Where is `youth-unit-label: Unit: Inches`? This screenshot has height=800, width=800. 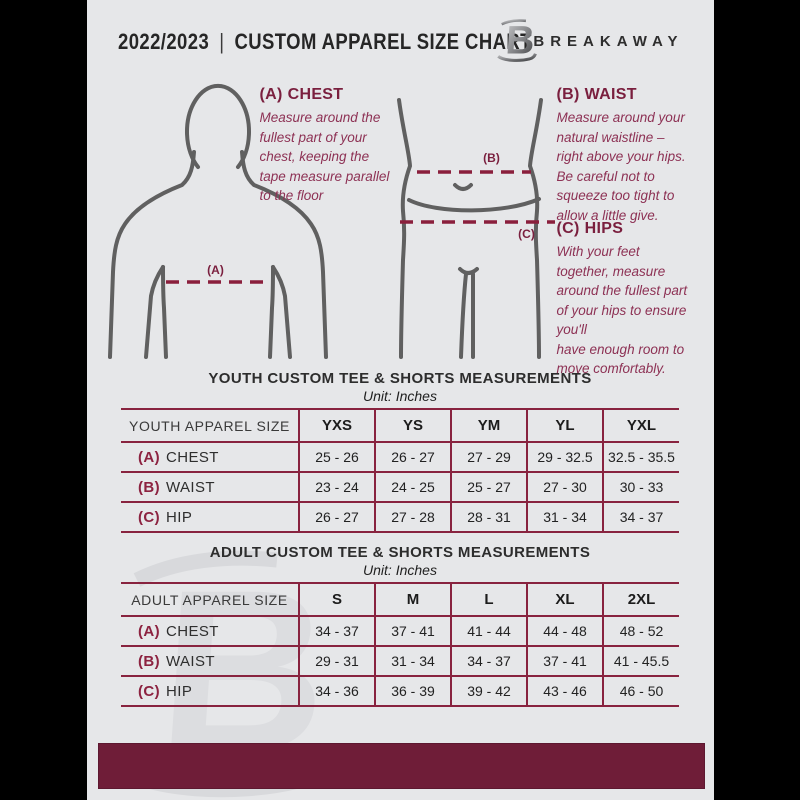
youth-unit-label: Unit: Inches is located at coordinates (400, 396).